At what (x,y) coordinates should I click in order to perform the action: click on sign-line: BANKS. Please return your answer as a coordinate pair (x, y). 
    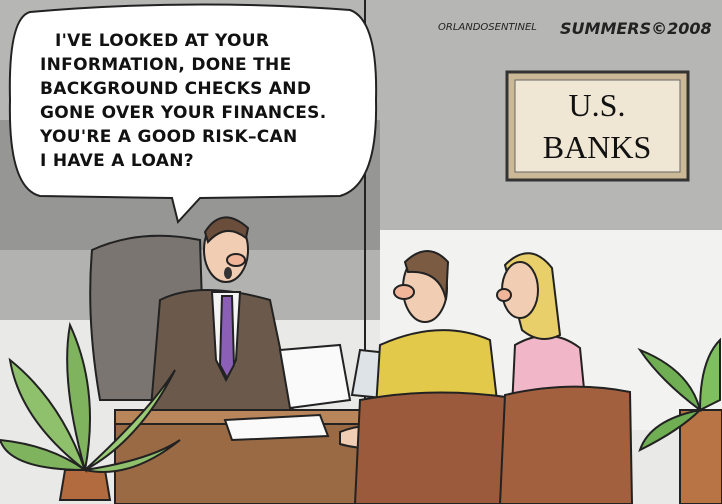
    Looking at the image, I should click on (597, 147).